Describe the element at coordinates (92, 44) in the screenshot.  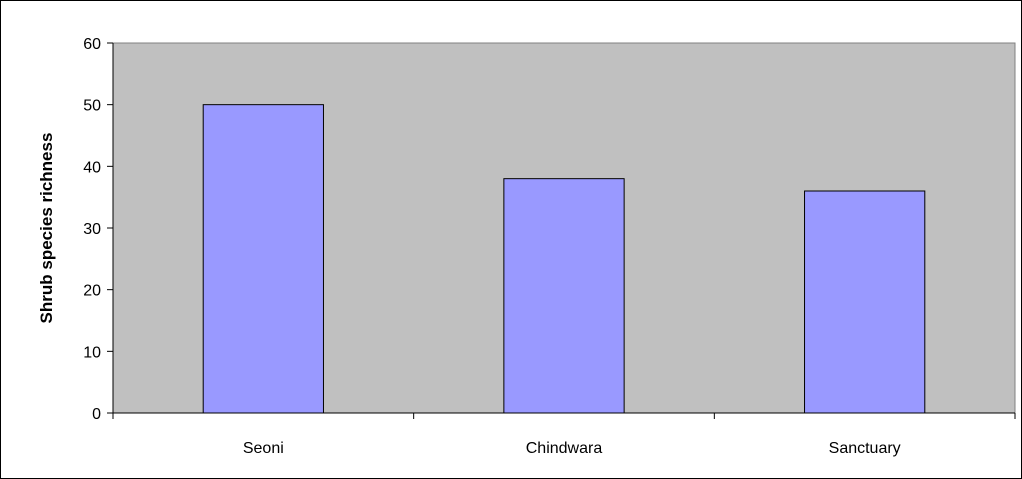
I see `y-tick-label: 60` at that location.